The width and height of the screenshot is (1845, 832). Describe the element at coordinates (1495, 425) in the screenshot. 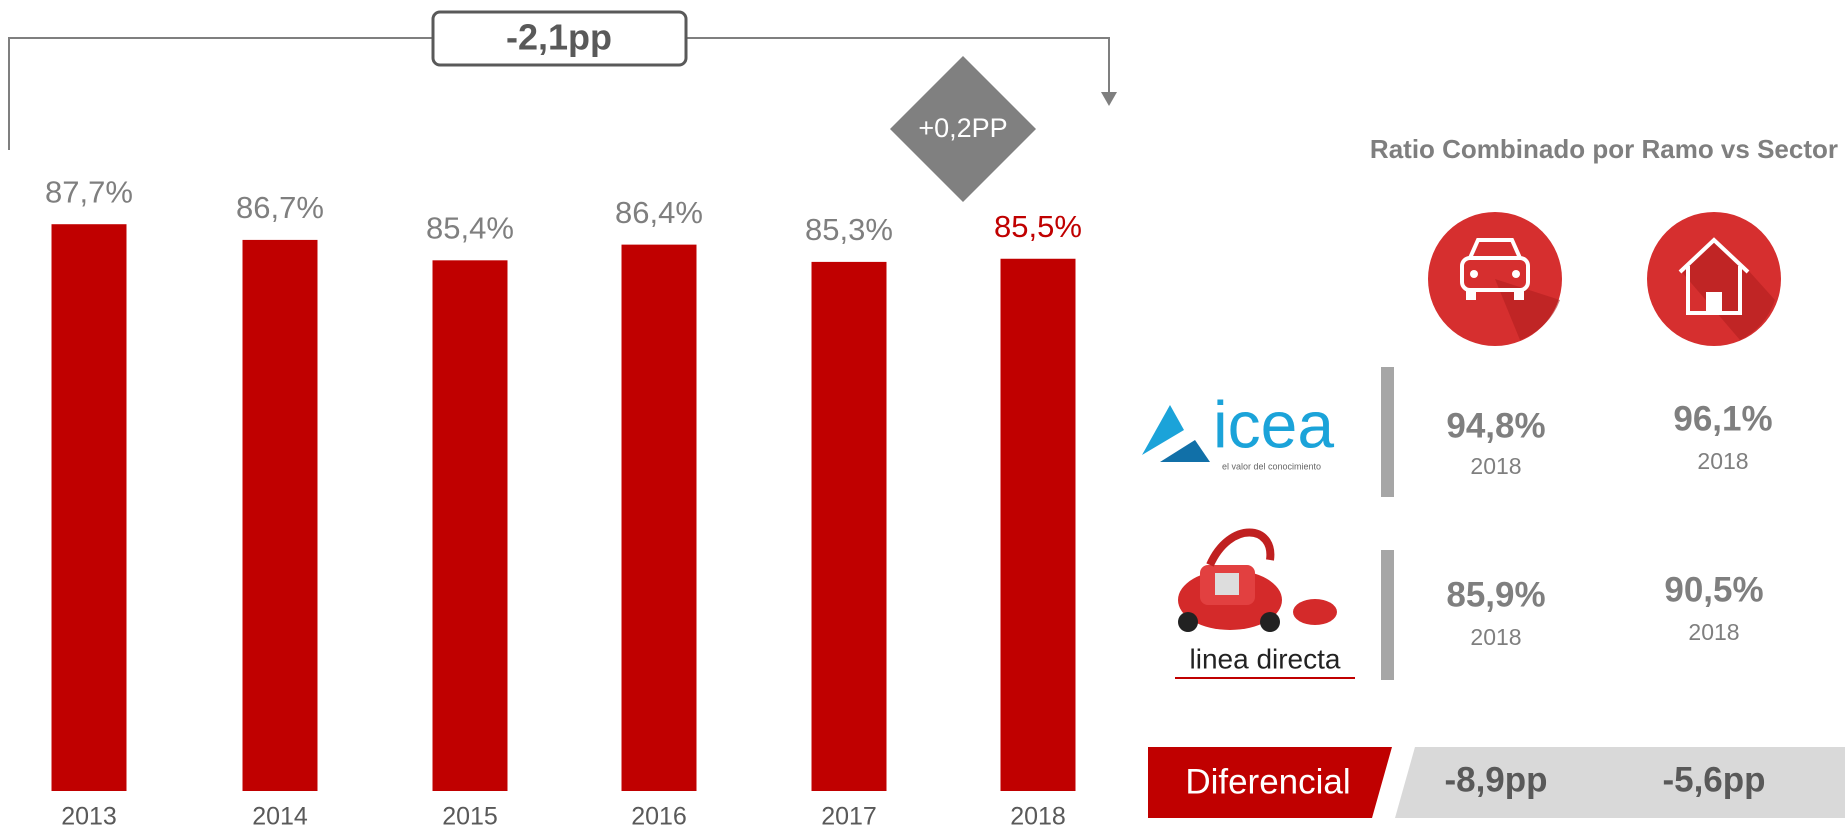

I see `ratio-value: 94,8%` at that location.